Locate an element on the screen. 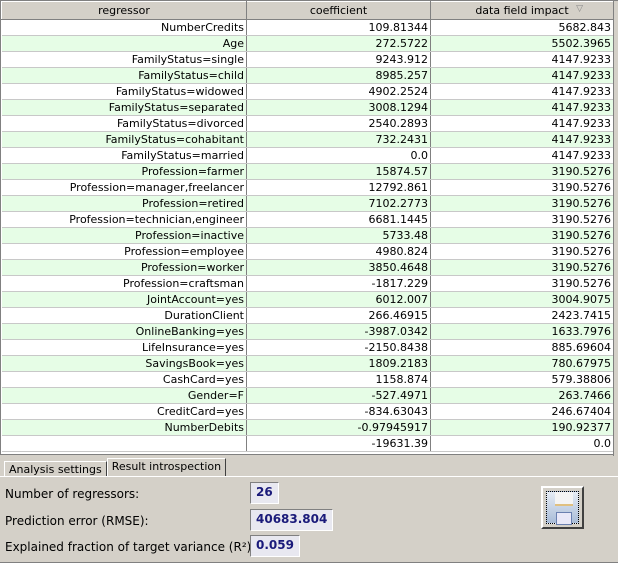 The height and width of the screenshot is (563, 618). impact-cell: 1633.7976 is located at coordinates (522, 331).